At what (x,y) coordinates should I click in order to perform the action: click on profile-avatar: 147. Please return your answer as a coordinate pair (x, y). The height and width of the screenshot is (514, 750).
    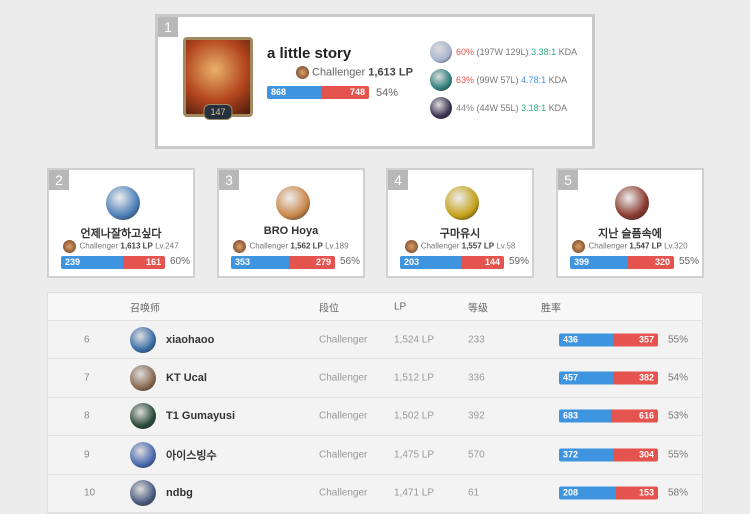
    Looking at the image, I should click on (218, 78).